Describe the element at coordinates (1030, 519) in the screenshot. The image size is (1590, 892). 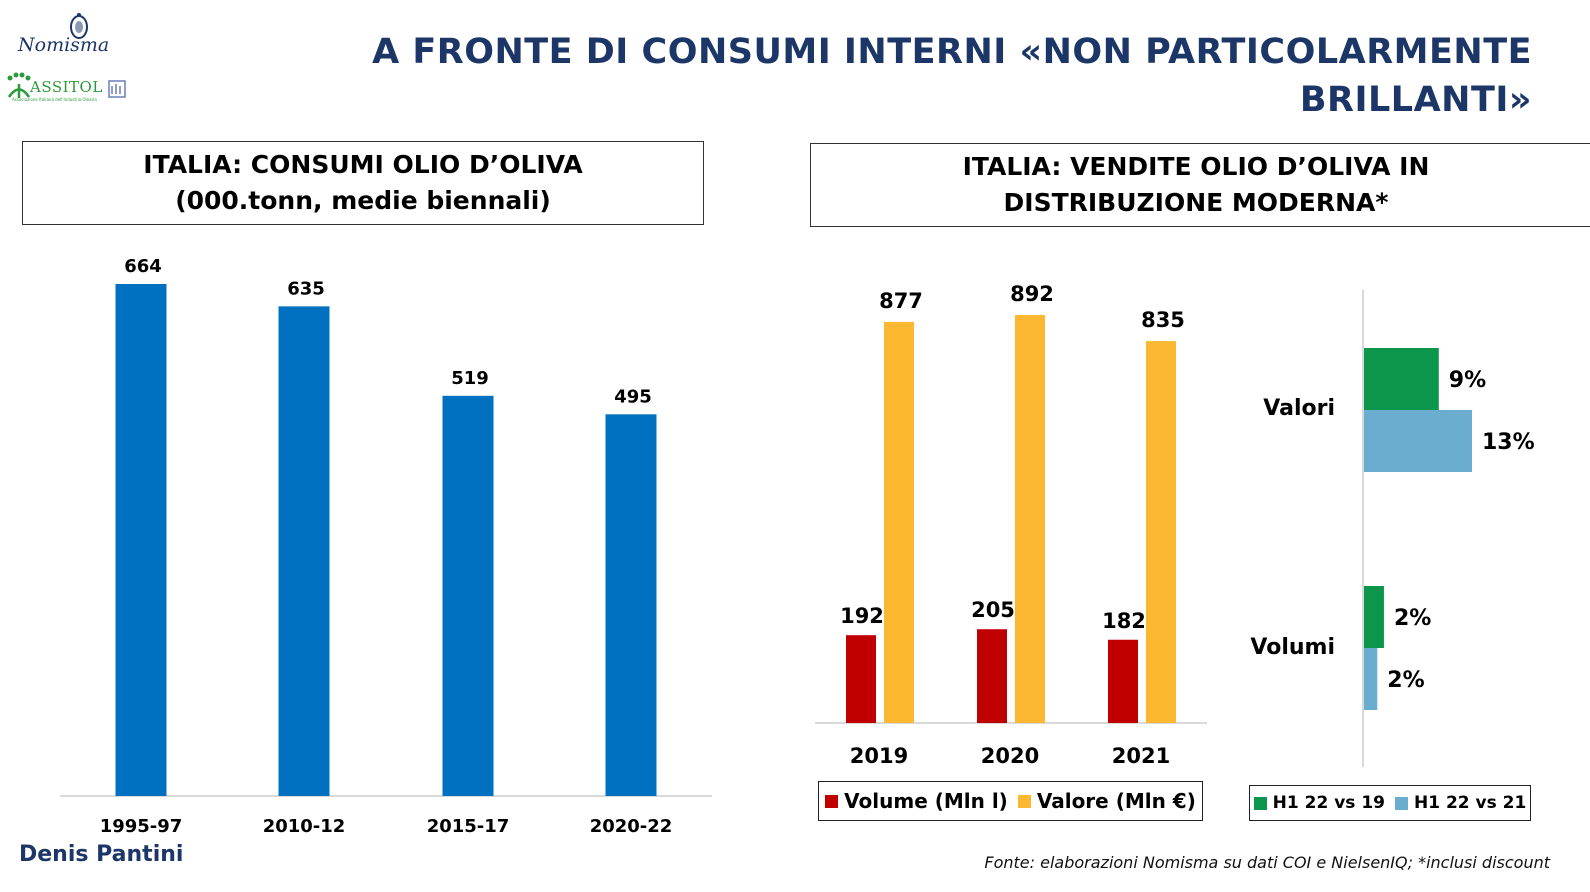
I see `sales-bar-valore-2020` at that location.